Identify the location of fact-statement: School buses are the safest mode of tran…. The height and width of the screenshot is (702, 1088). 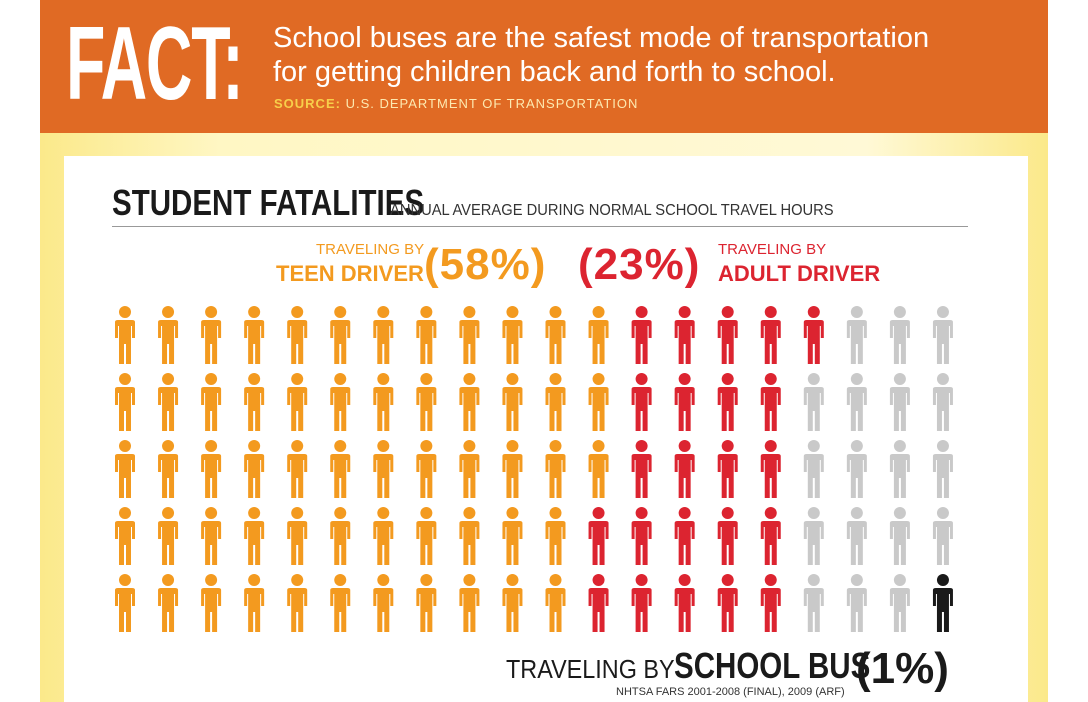
(643, 55).